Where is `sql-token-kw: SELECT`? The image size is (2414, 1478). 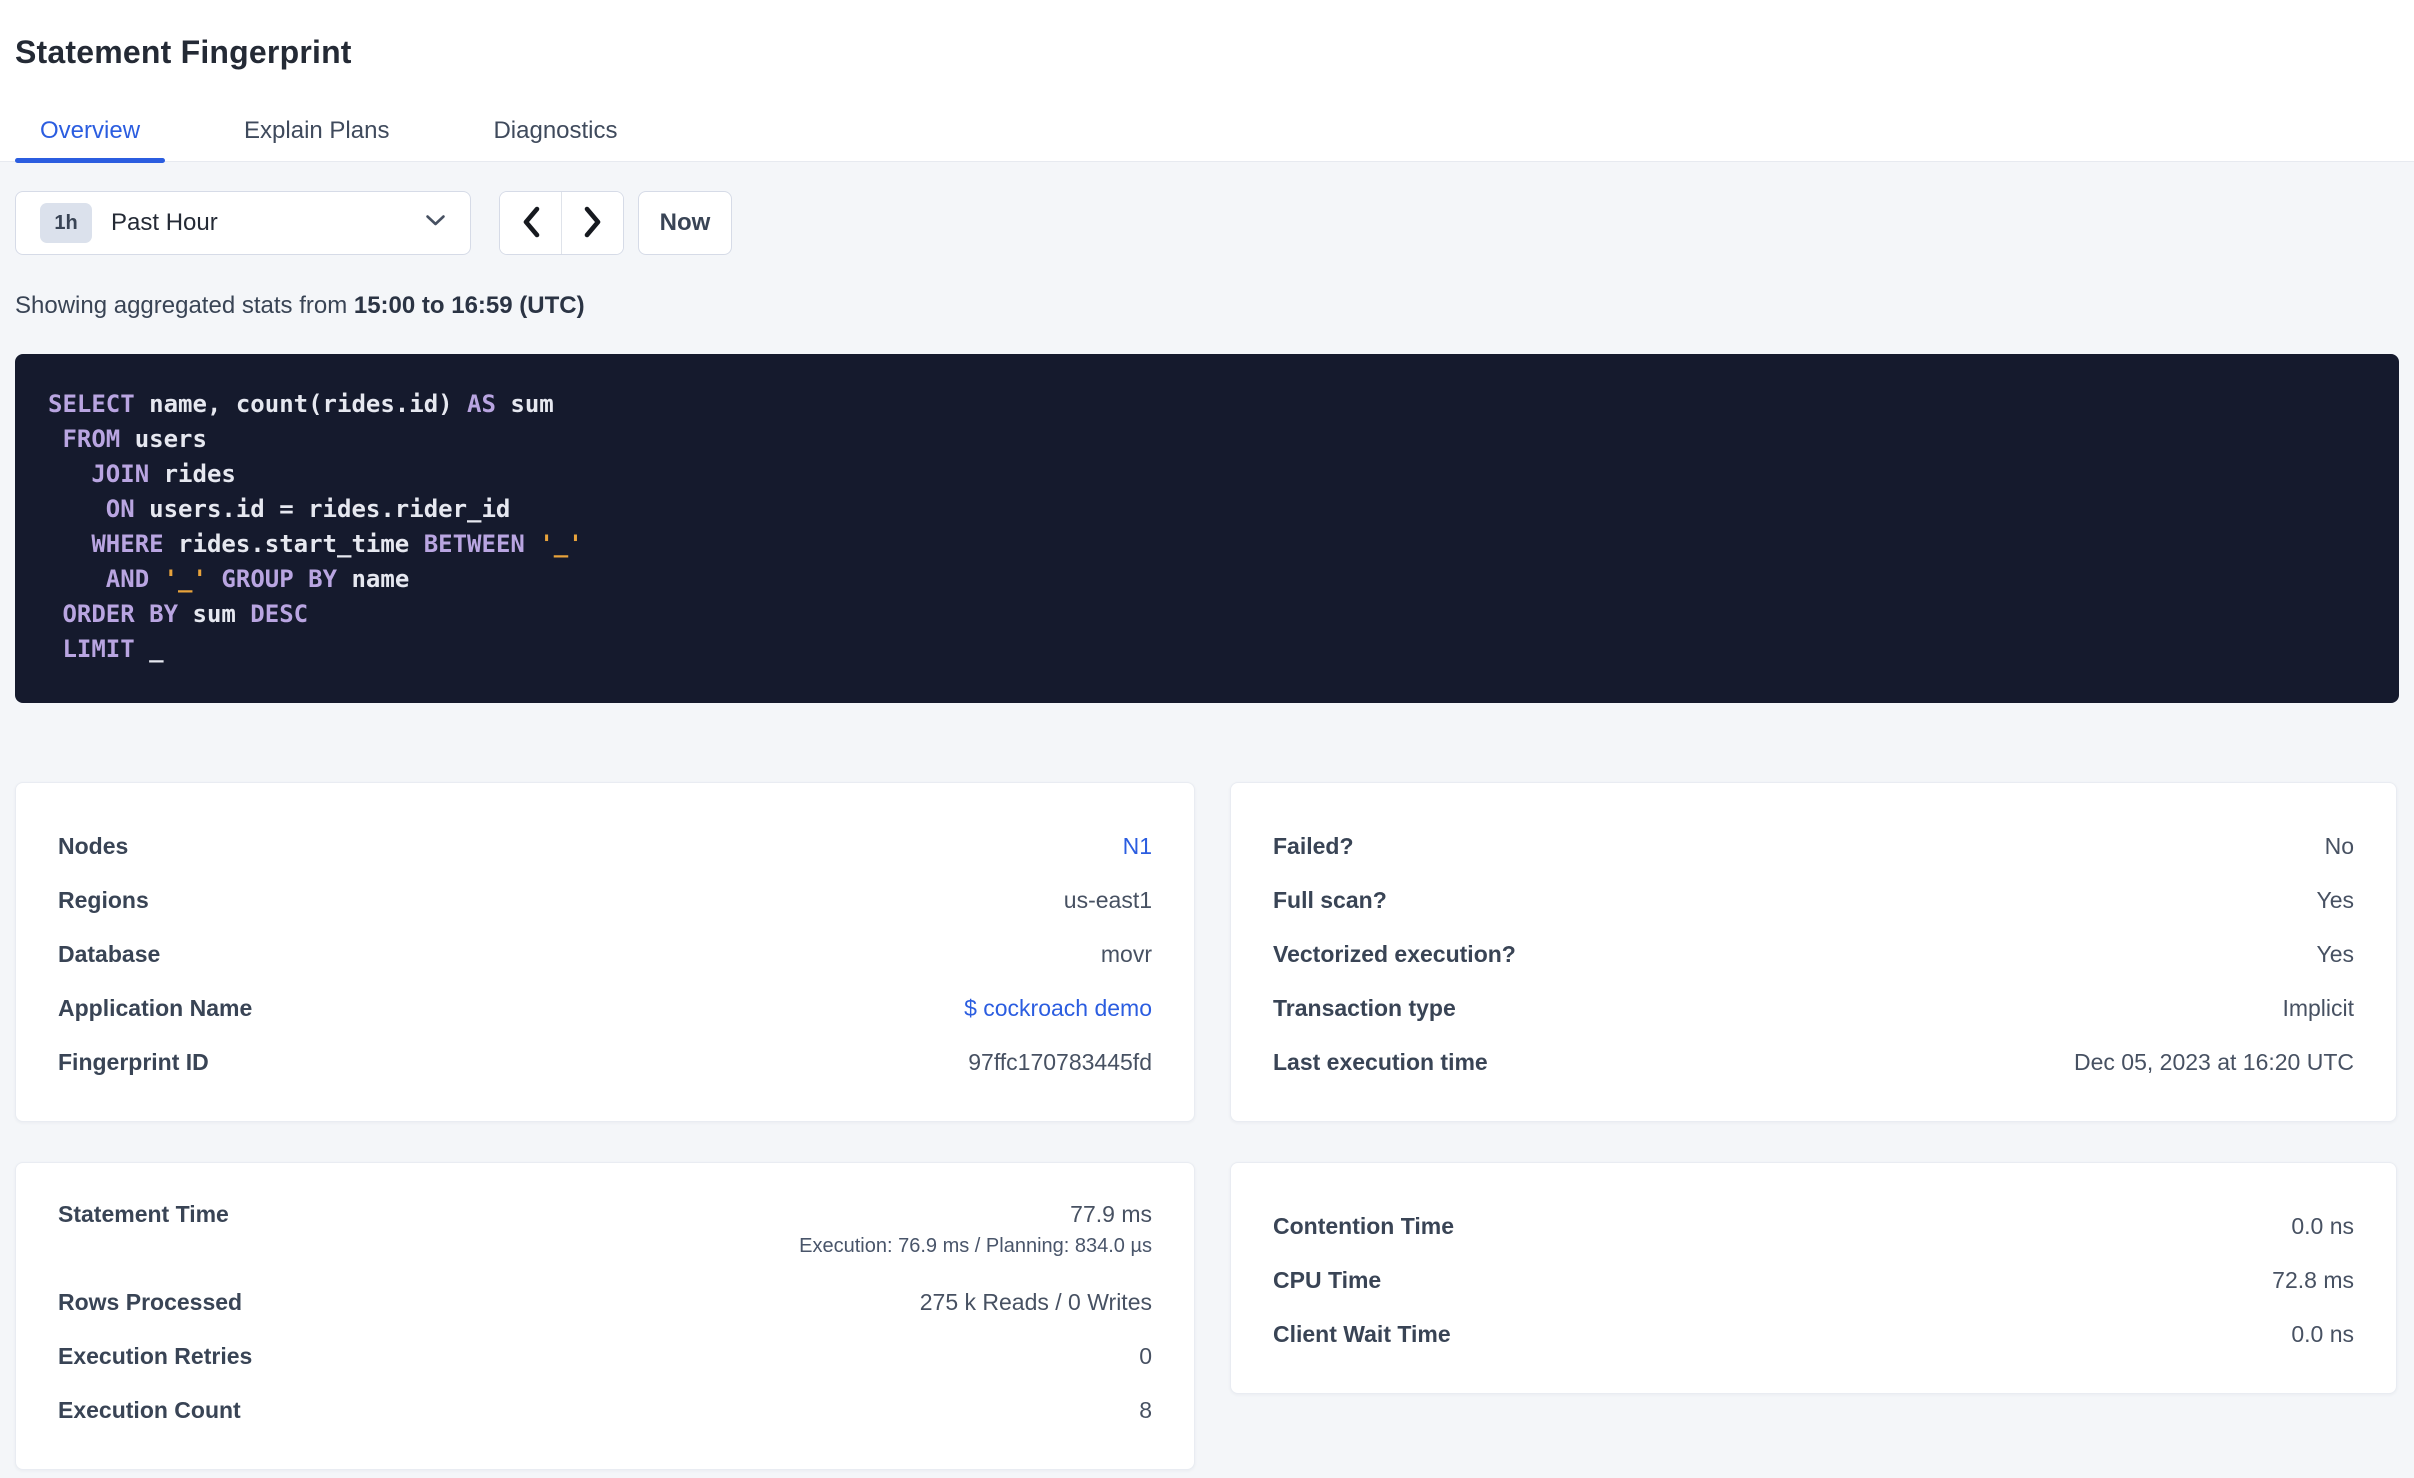 sql-token-kw: SELECT is located at coordinates (91, 404).